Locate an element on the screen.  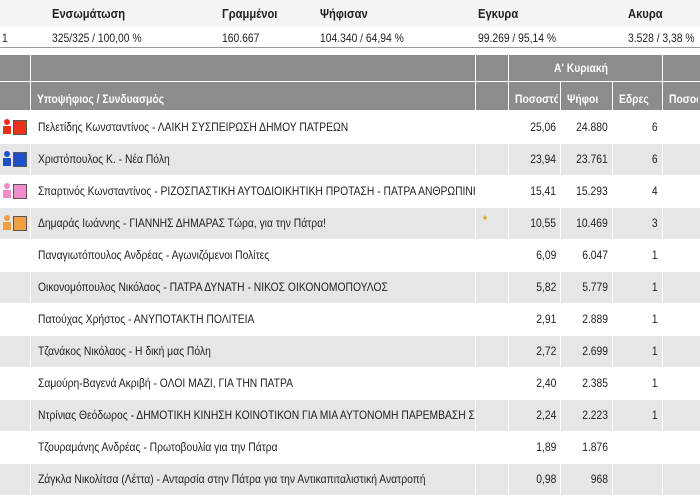
table-cell: 10.469 is located at coordinates (586, 223).